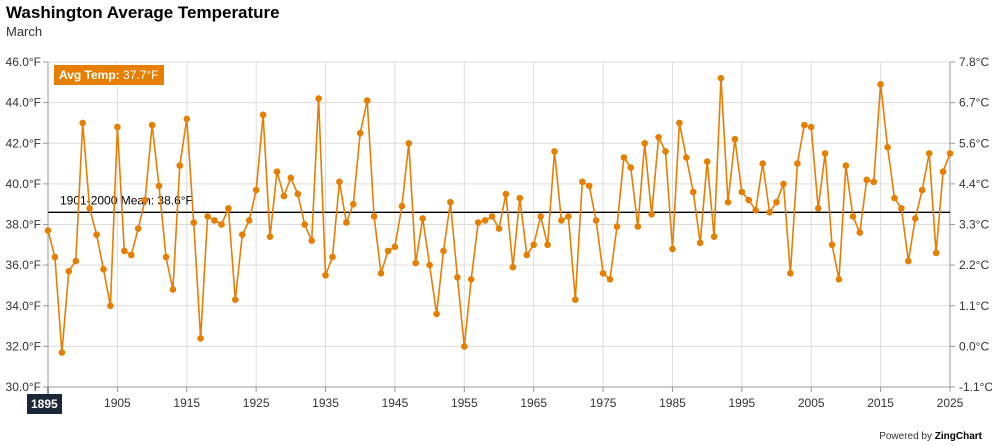 This screenshot has width=992, height=446. I want to click on tooltip-label: Avg Temp:, so click(89, 75).